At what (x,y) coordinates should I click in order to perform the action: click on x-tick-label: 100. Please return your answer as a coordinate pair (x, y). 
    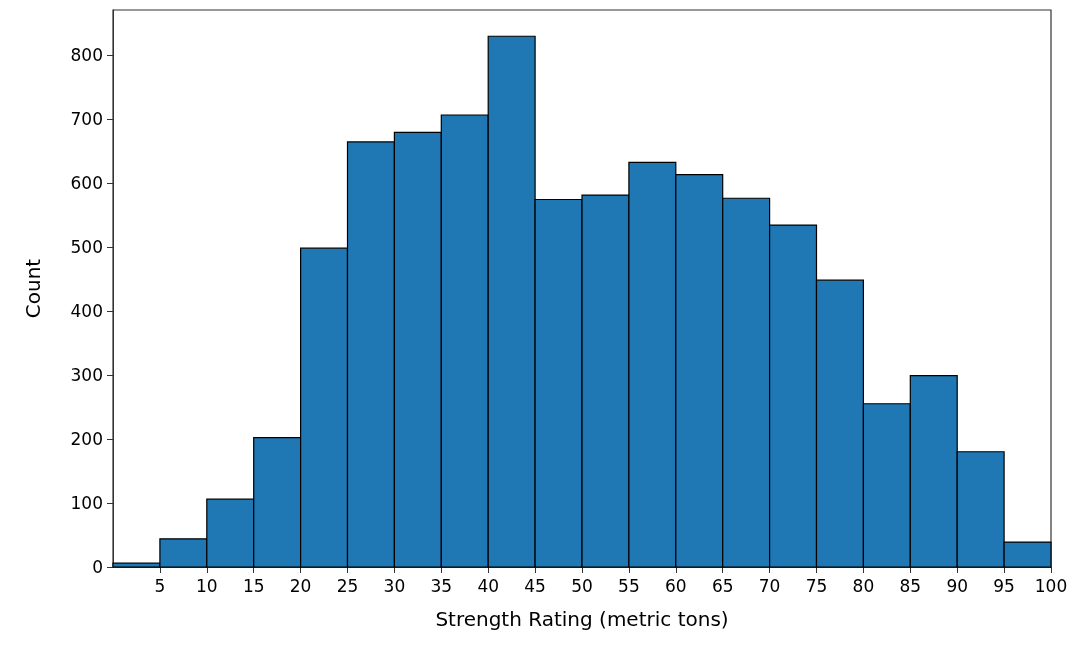
    Looking at the image, I should click on (1051, 585).